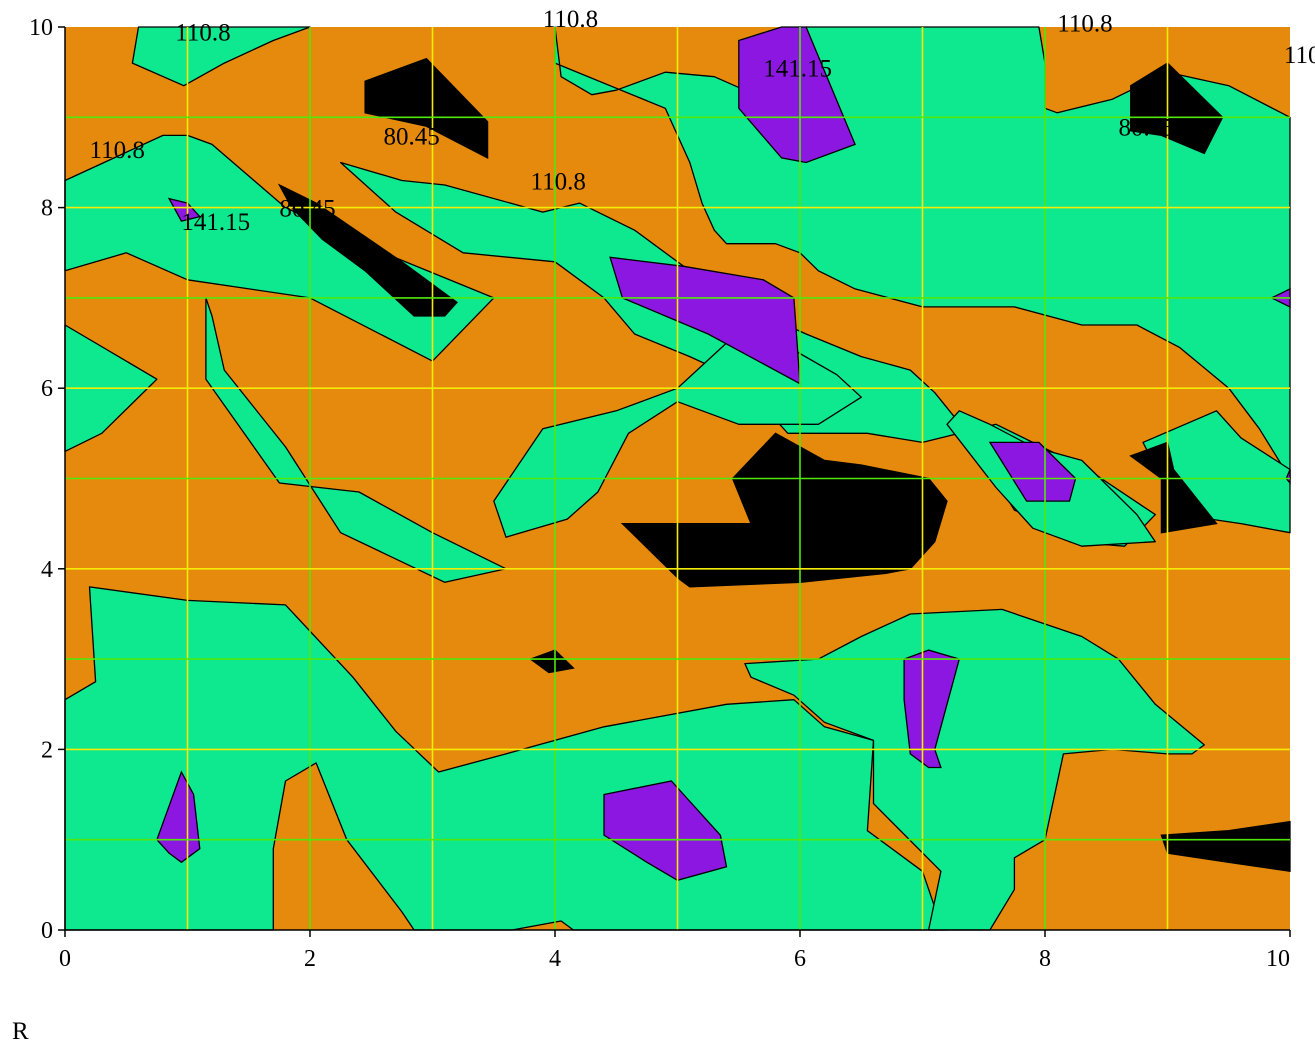  What do you see at coordinates (20, 1031) in the screenshot?
I see `x-axis-label: R` at bounding box center [20, 1031].